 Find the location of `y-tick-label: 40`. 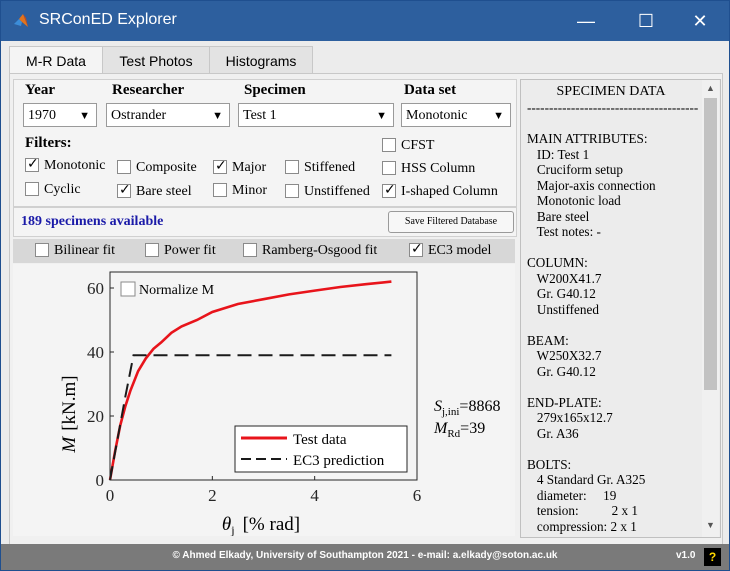

y-tick-label: 40 is located at coordinates (95, 352).